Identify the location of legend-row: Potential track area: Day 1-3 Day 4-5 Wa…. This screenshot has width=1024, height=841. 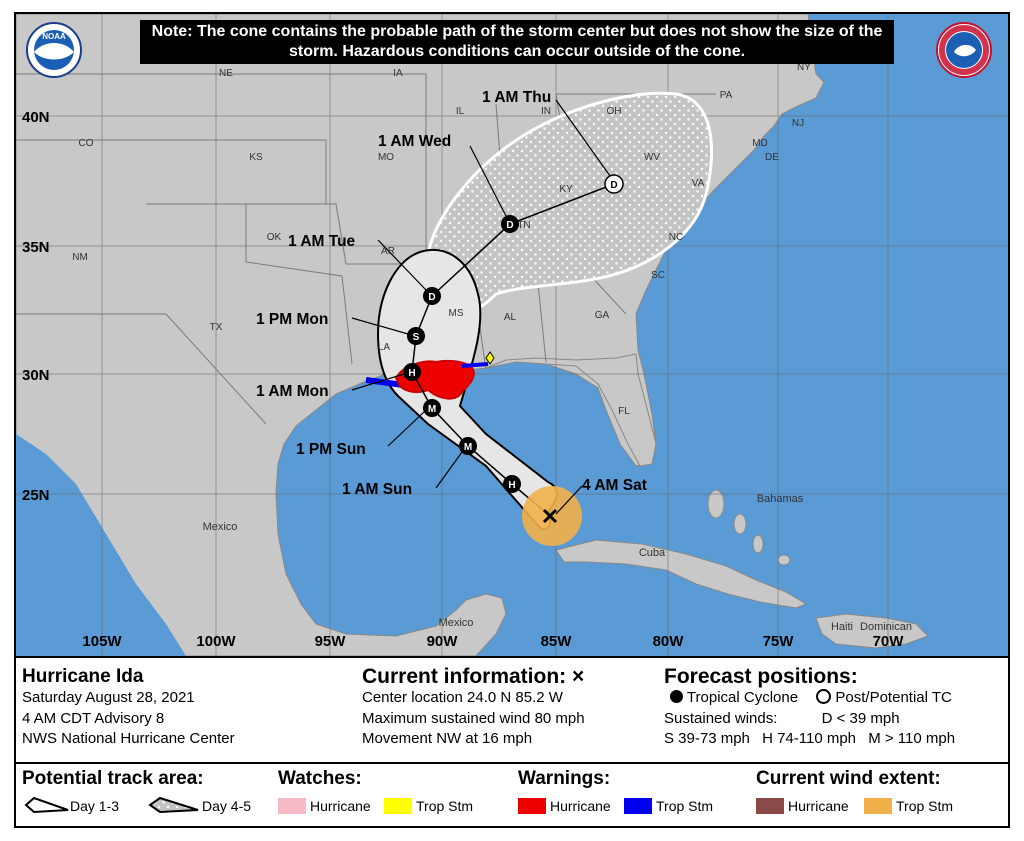
(512, 794).